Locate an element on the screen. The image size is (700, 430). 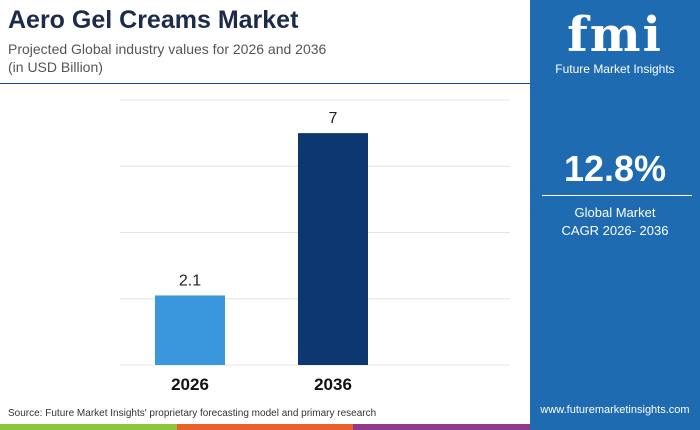
cagr-value: 12.8% is located at coordinates (615, 168).